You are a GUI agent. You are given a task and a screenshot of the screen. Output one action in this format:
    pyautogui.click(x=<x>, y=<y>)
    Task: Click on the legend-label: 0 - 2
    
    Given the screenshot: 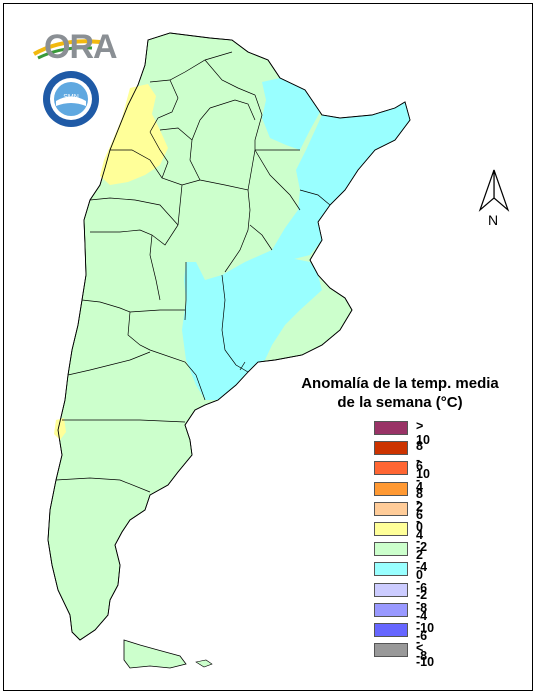 What is the action you would take?
    pyautogui.click(x=419, y=540)
    